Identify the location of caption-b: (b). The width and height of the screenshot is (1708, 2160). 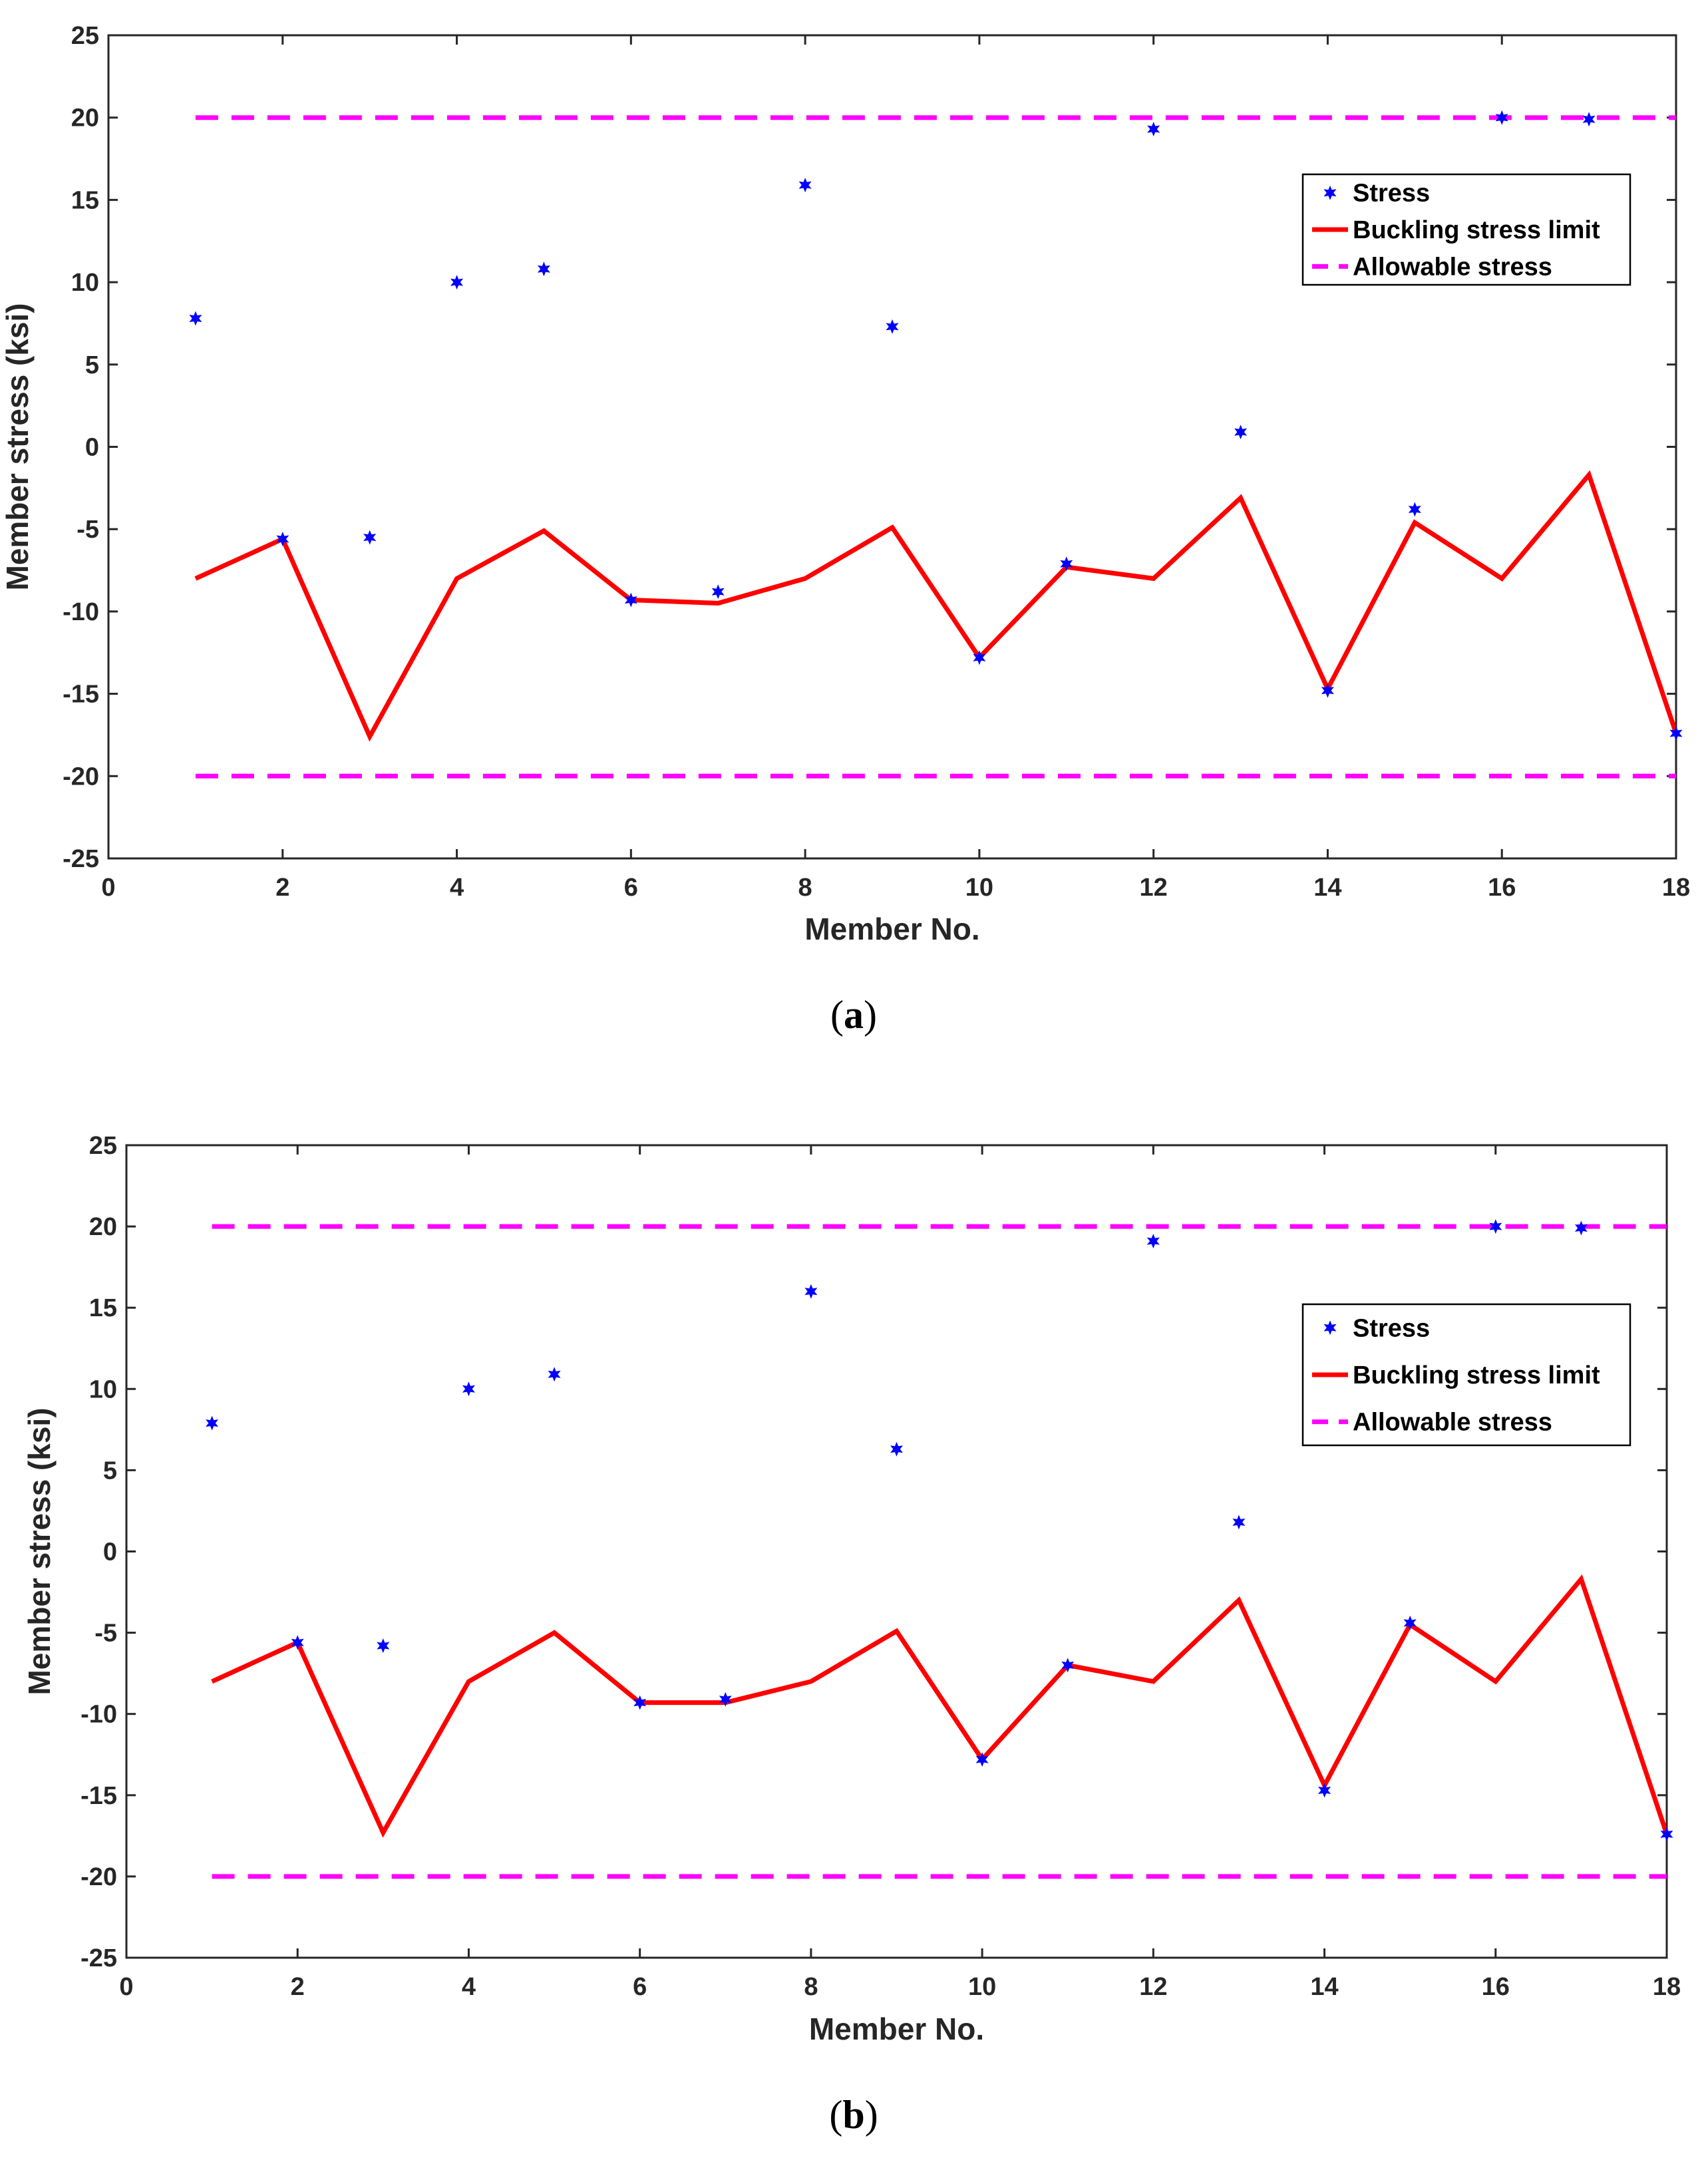
(853, 2115).